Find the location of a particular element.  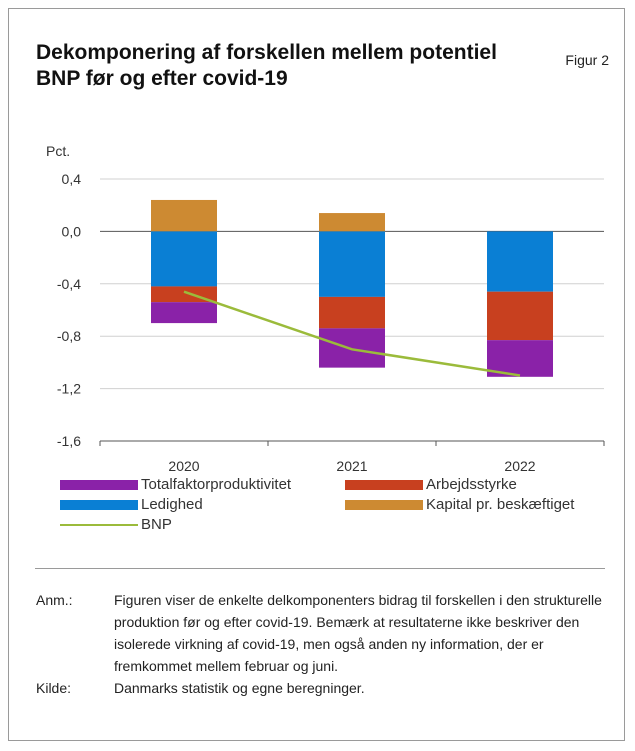

legend-item-ledighed: Ledighed is located at coordinates (131, 504).